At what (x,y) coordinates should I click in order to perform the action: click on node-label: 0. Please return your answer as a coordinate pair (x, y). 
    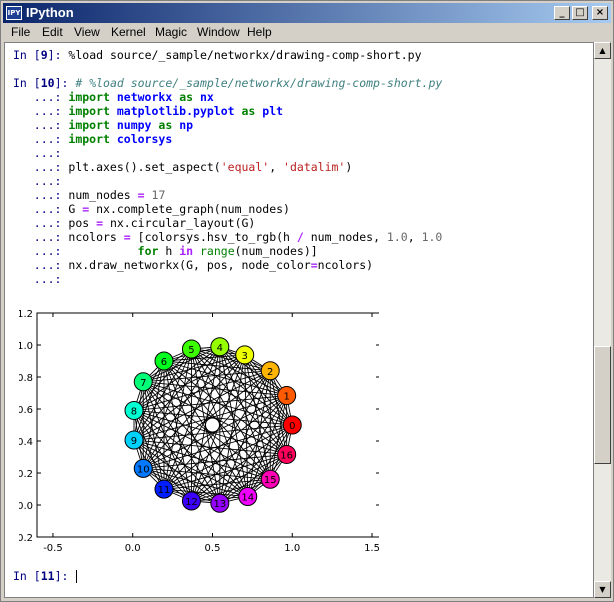
    Looking at the image, I should click on (292, 426).